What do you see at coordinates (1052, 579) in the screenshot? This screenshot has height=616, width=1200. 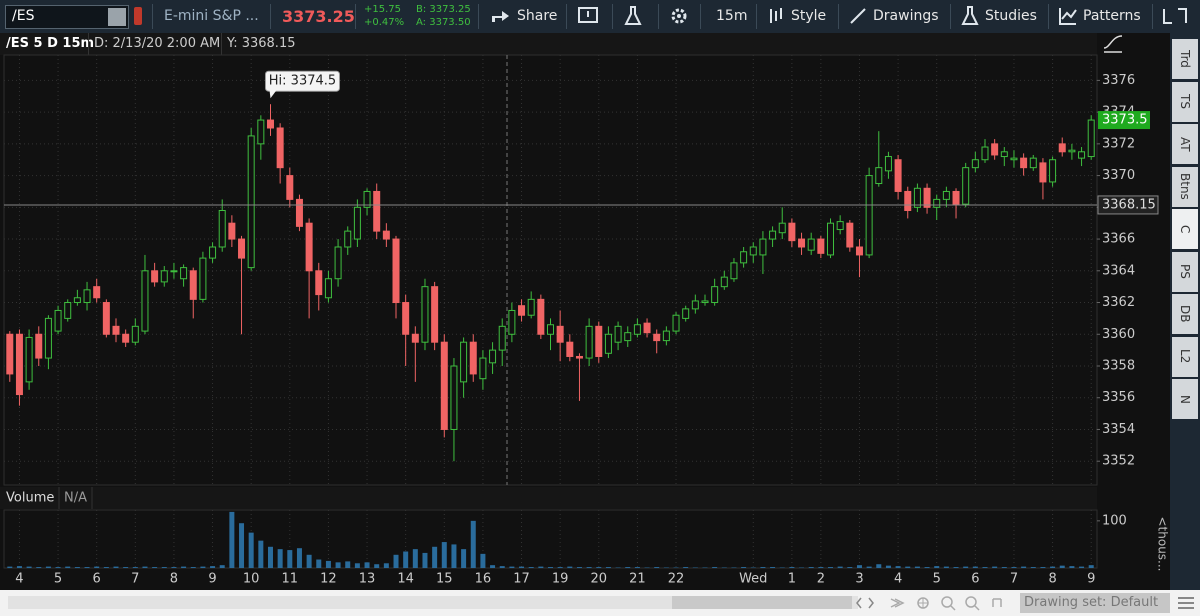 I see `x-tick-label: 8` at bounding box center [1052, 579].